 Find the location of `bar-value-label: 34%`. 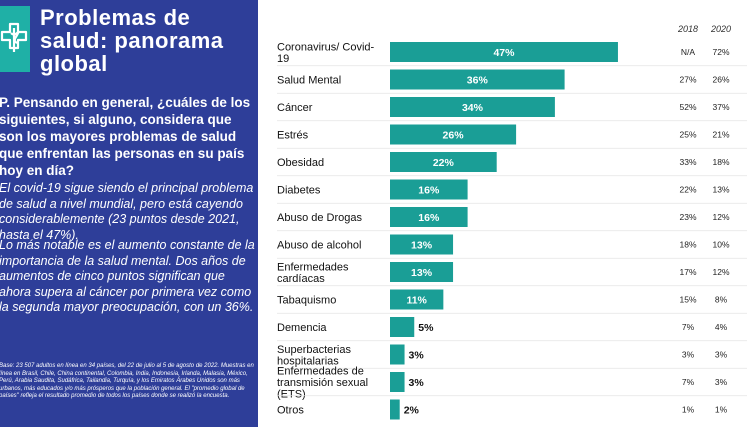

bar-value-label: 34% is located at coordinates (473, 108).